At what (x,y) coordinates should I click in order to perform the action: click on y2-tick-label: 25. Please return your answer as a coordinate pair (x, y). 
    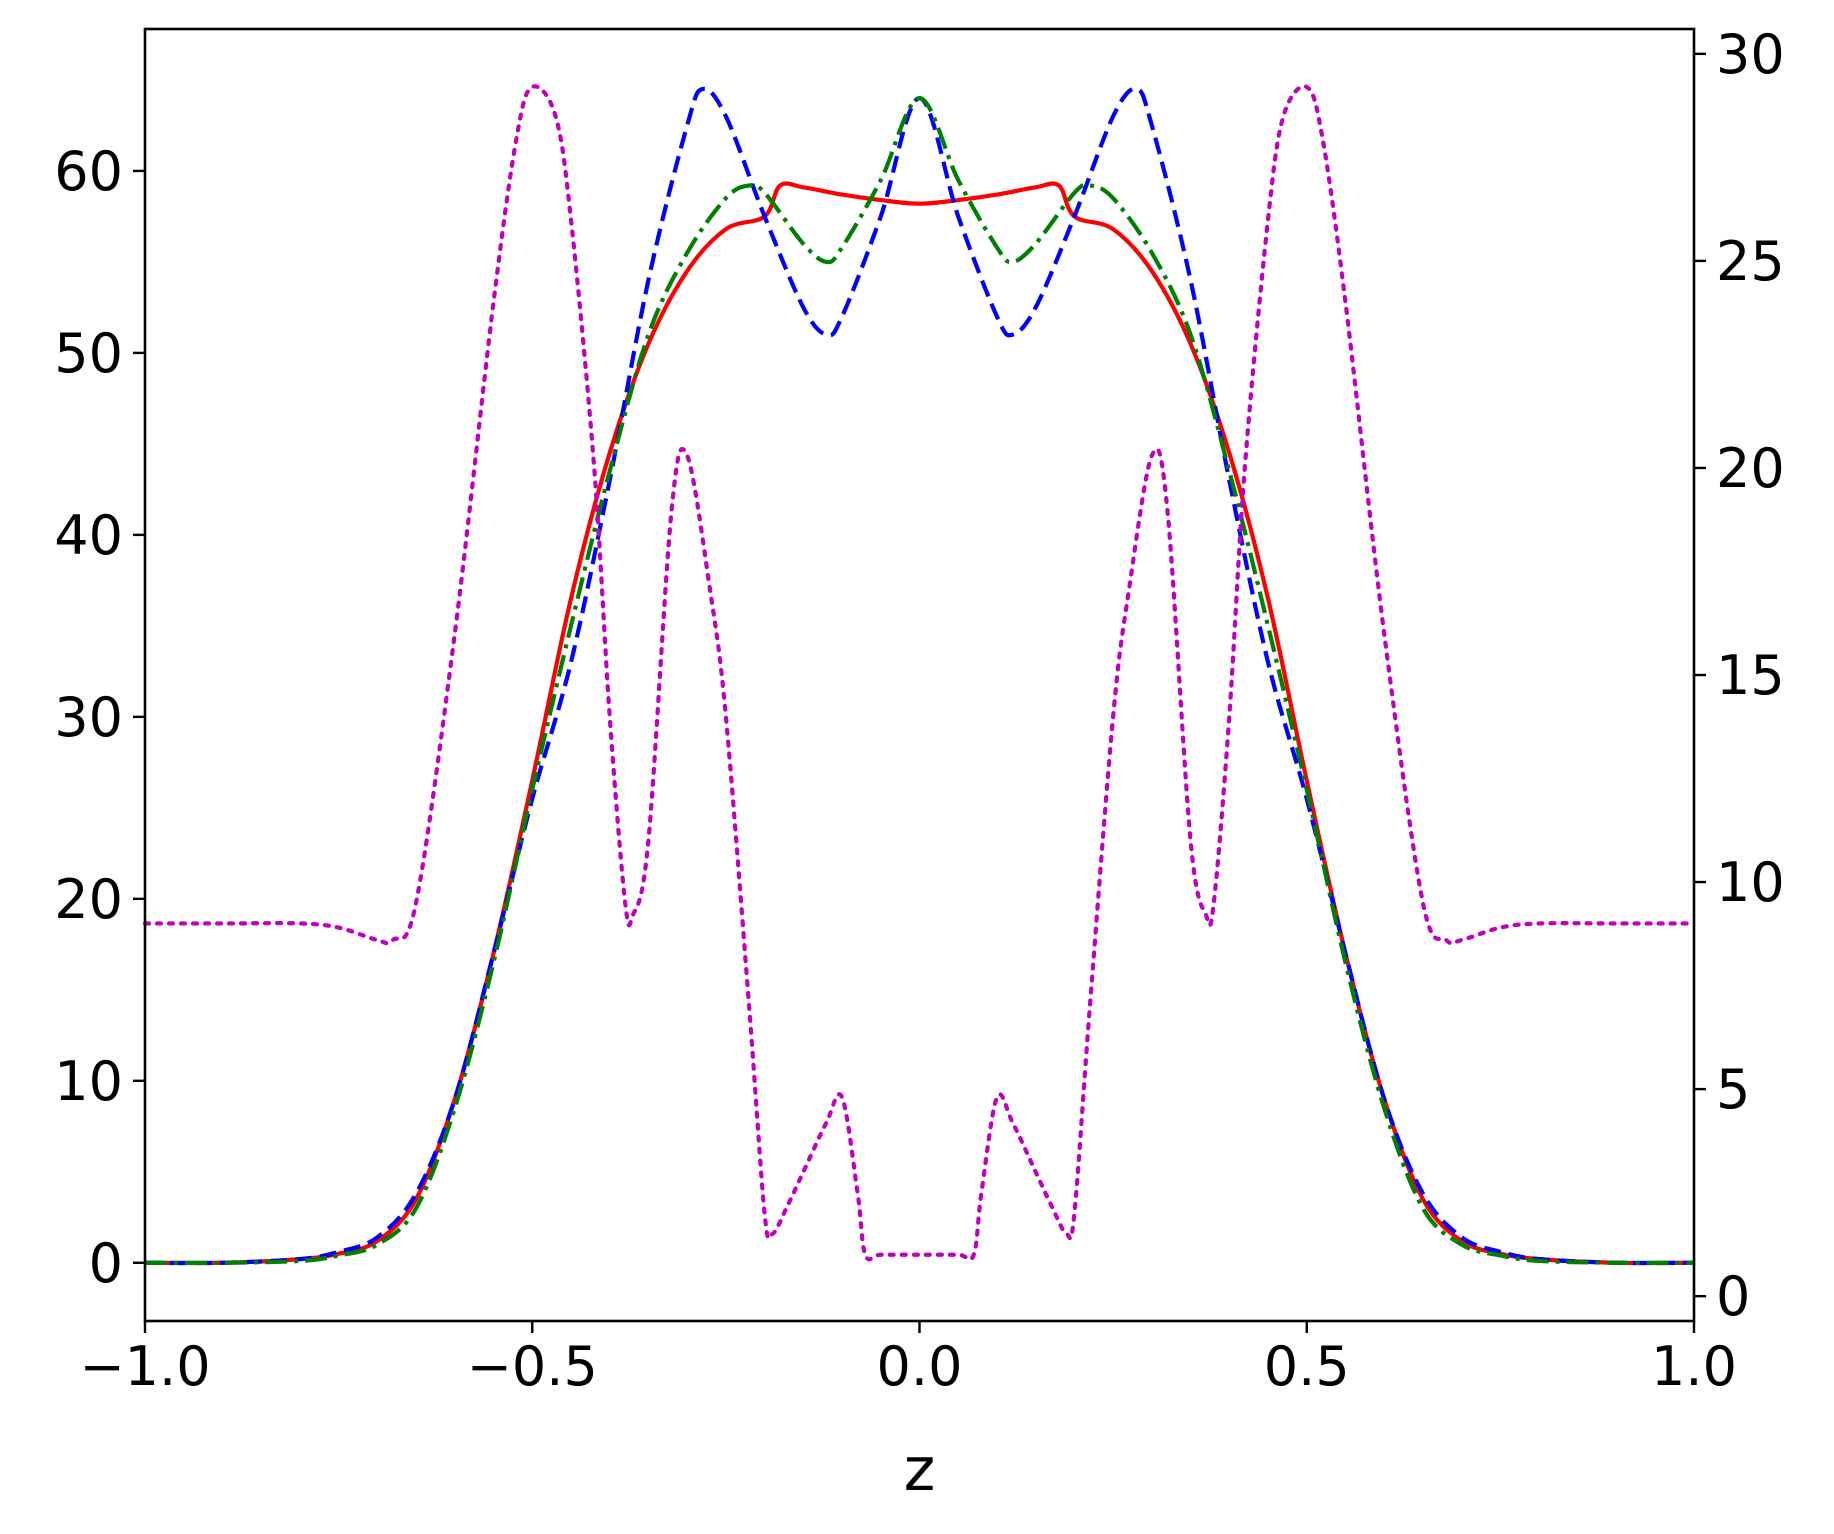
    Looking at the image, I should click on (1750, 261).